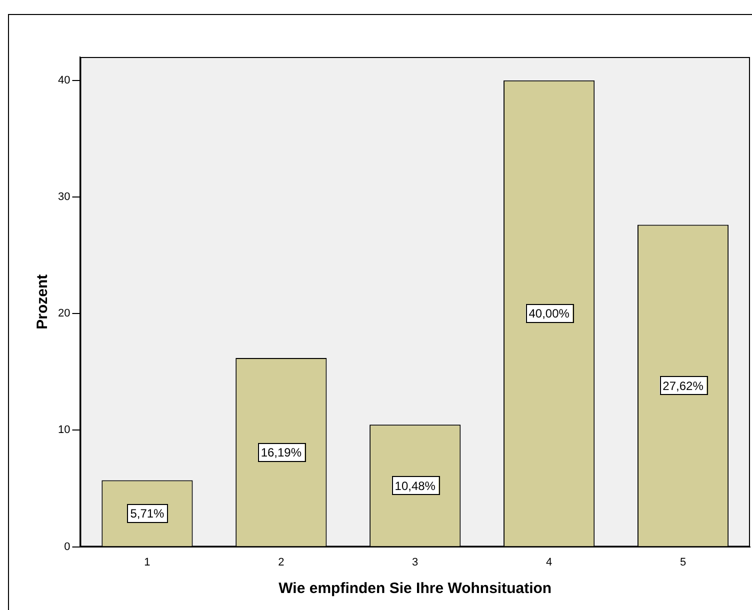 The image size is (752, 610). Describe the element at coordinates (147, 513) in the screenshot. I see `data-label: 5,71%` at that location.